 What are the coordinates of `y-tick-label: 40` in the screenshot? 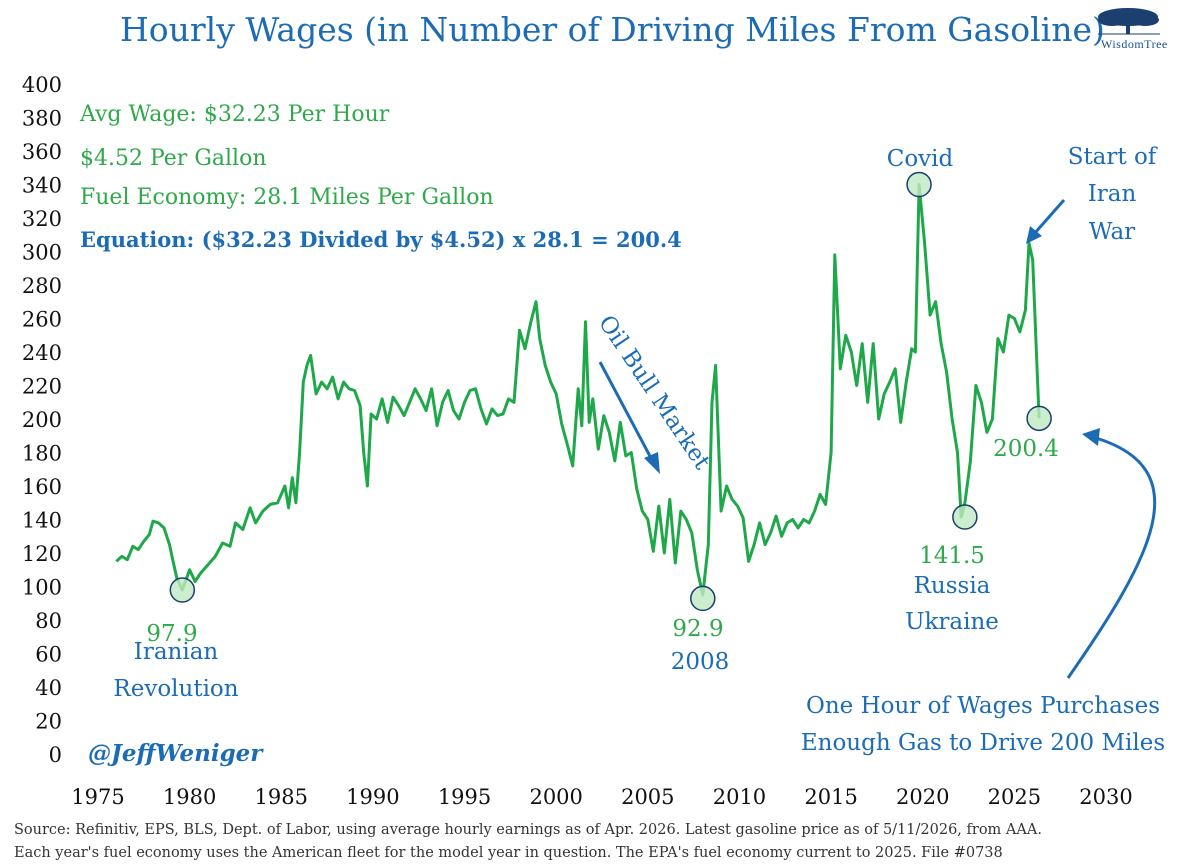 It's located at (48, 688).